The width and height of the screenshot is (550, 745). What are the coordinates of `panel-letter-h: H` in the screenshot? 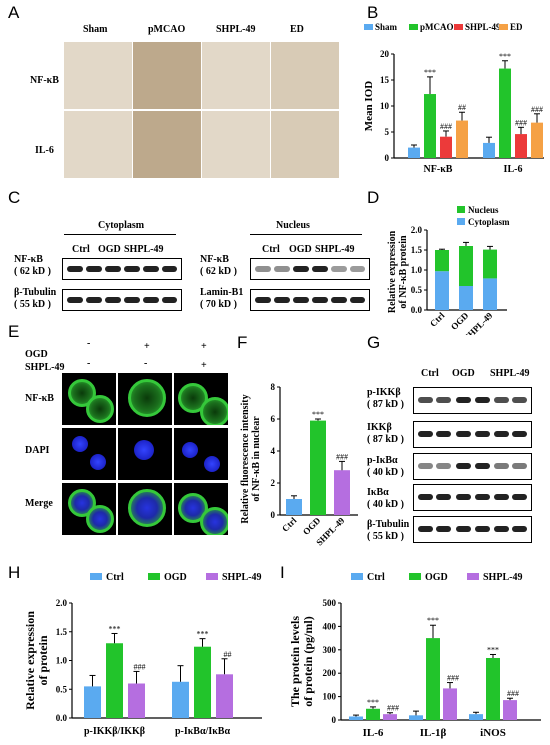 It's located at (14, 572).